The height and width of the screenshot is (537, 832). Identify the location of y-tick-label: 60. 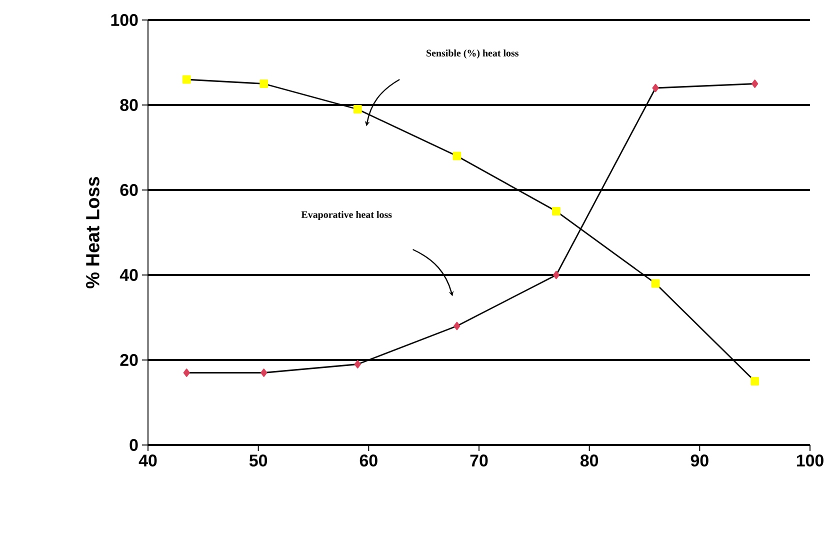
(129, 190).